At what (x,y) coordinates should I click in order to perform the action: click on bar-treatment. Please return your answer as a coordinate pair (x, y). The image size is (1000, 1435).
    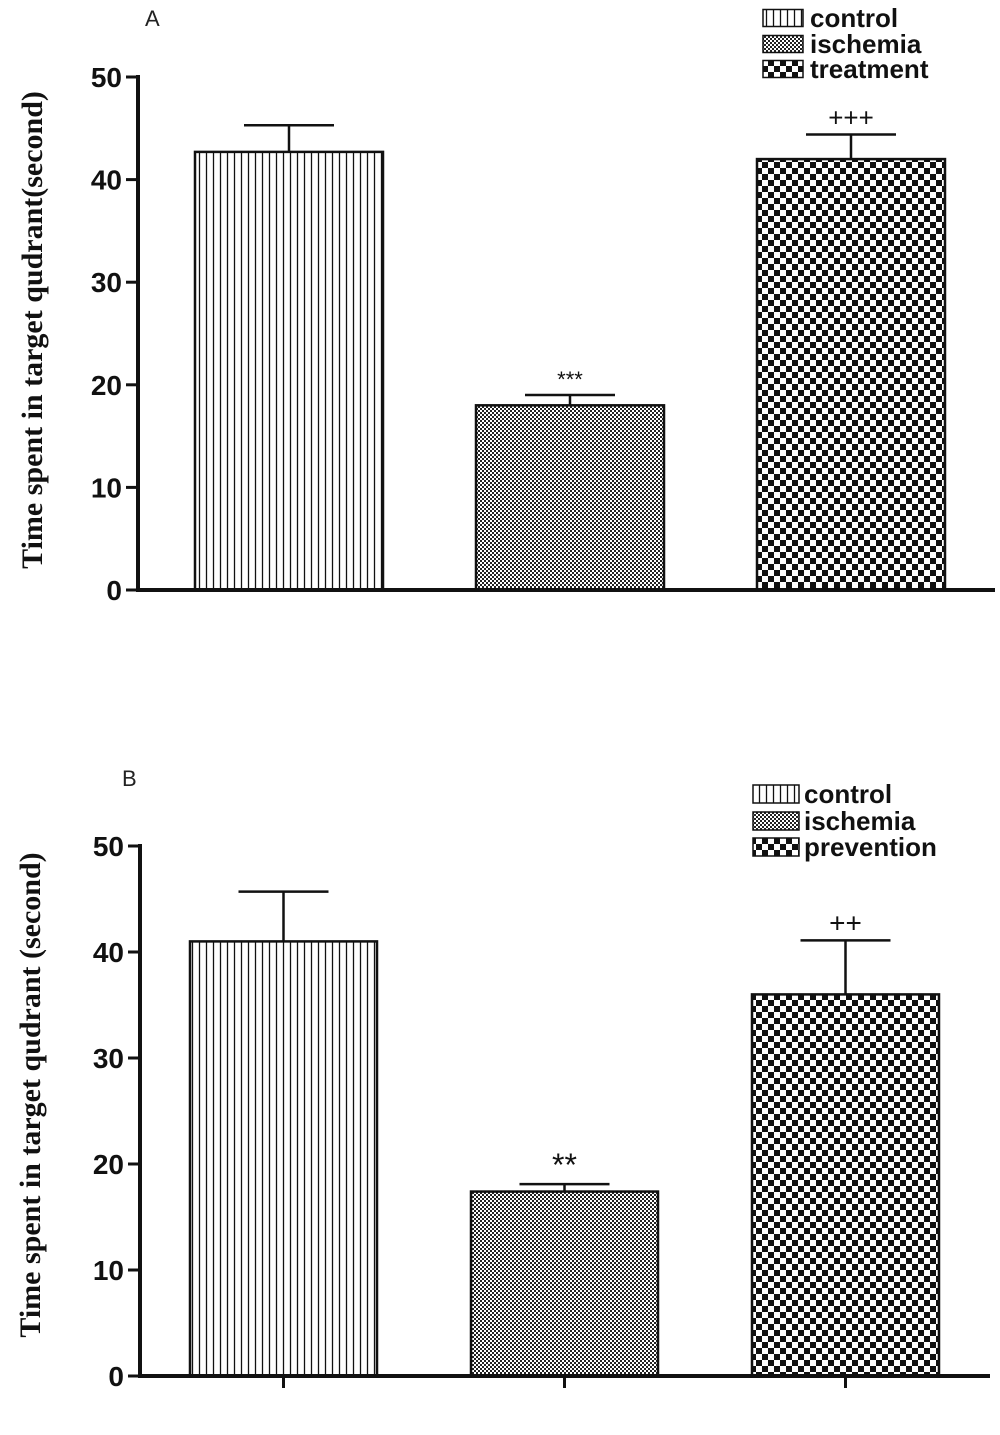
    Looking at the image, I should click on (851, 374).